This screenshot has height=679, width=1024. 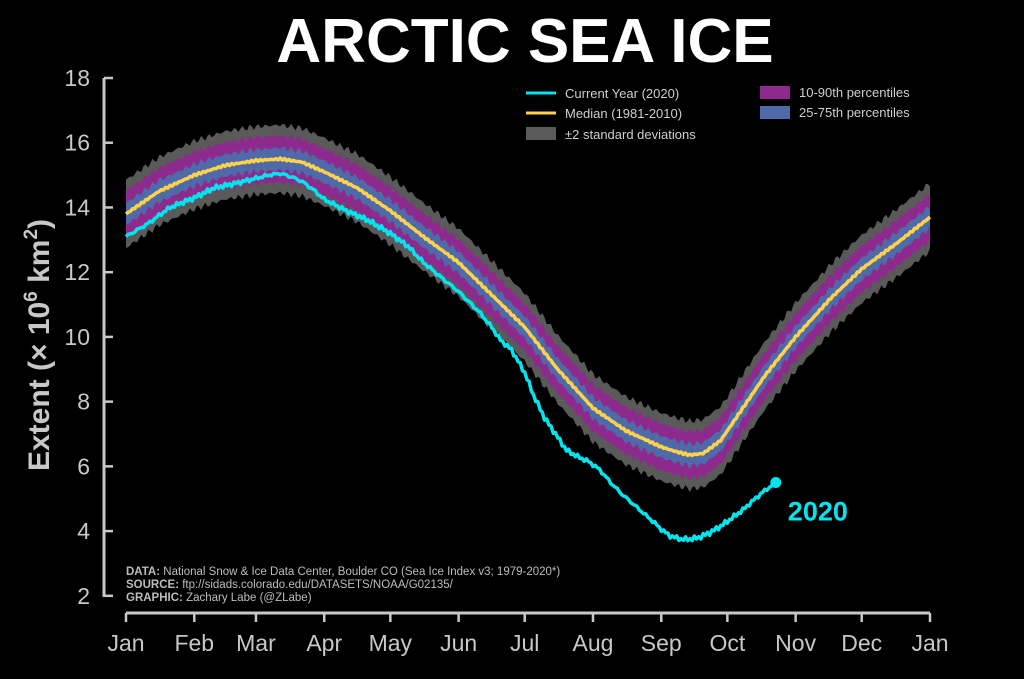 I want to click on legend-p2575-label: 25-75th percentiles, so click(x=854, y=112).